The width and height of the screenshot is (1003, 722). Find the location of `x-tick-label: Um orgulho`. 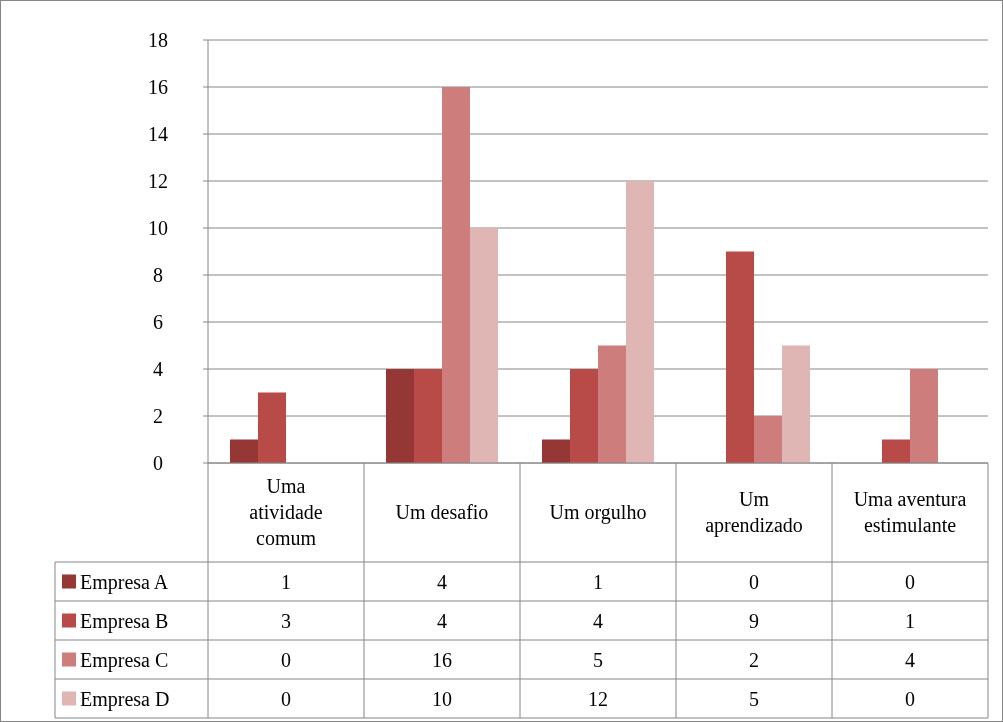

x-tick-label: Um orgulho is located at coordinates (598, 512).